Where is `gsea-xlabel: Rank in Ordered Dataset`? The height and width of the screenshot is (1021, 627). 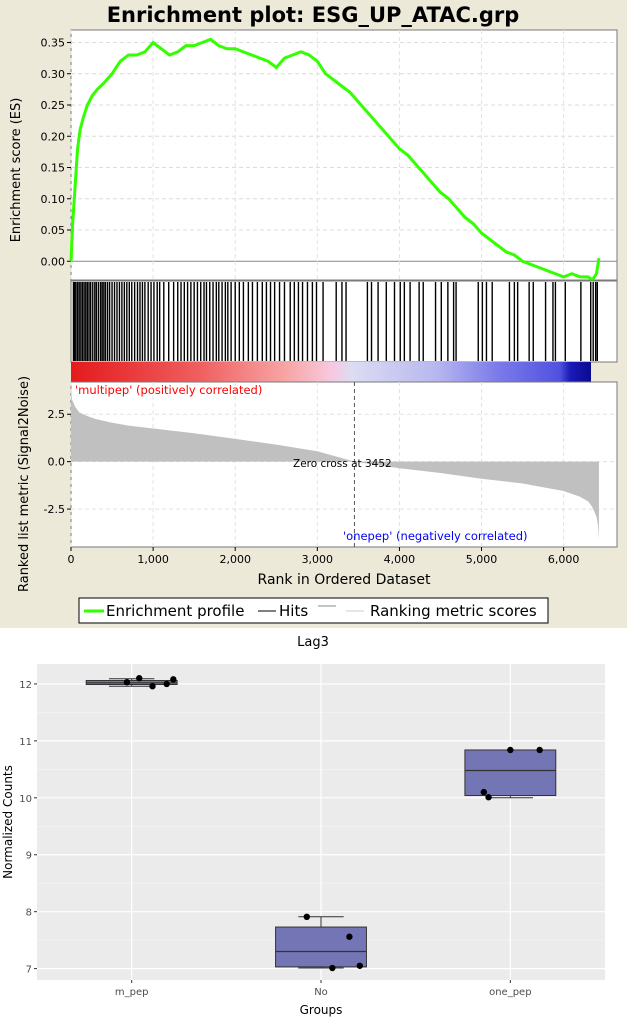 gsea-xlabel: Rank in Ordered Dataset is located at coordinates (344, 580).